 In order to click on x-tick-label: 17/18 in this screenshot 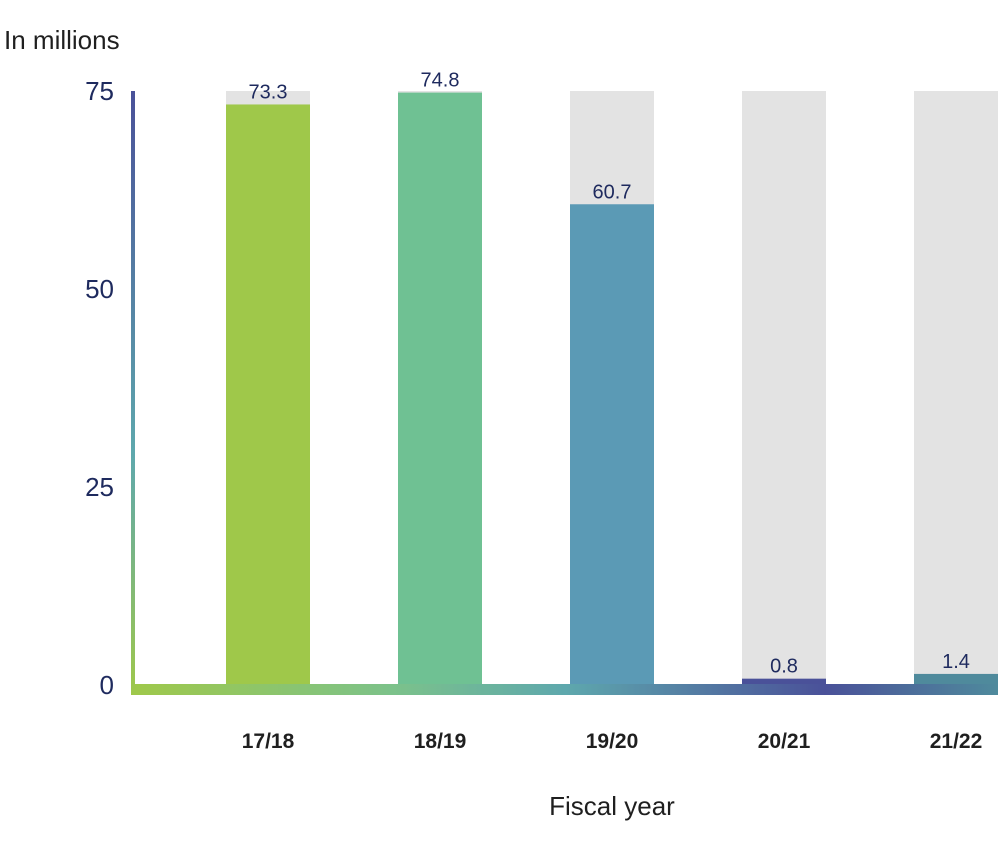, I will do `click(268, 741)`.